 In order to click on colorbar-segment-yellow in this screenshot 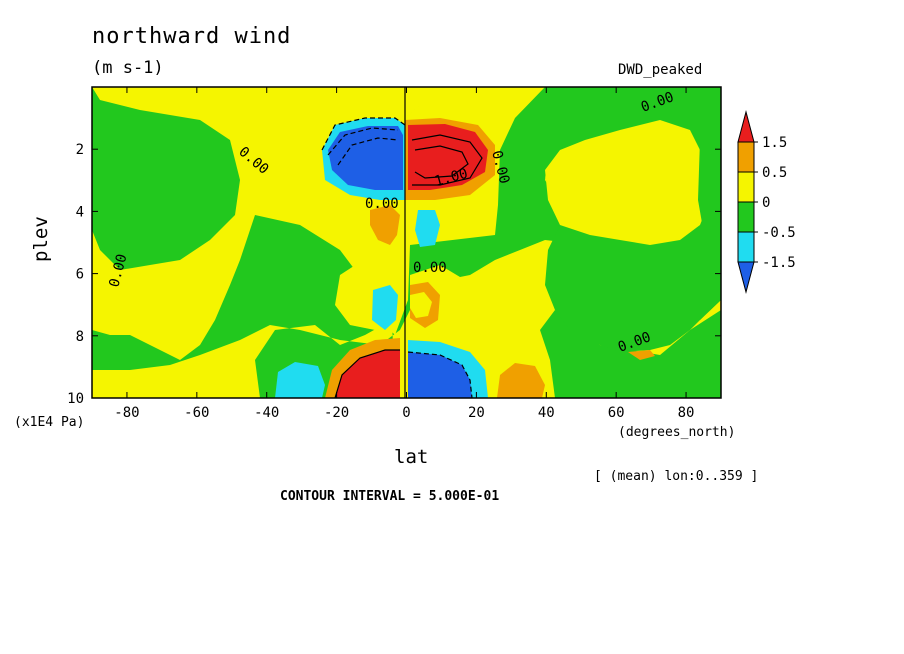, I will do `click(746, 187)`.